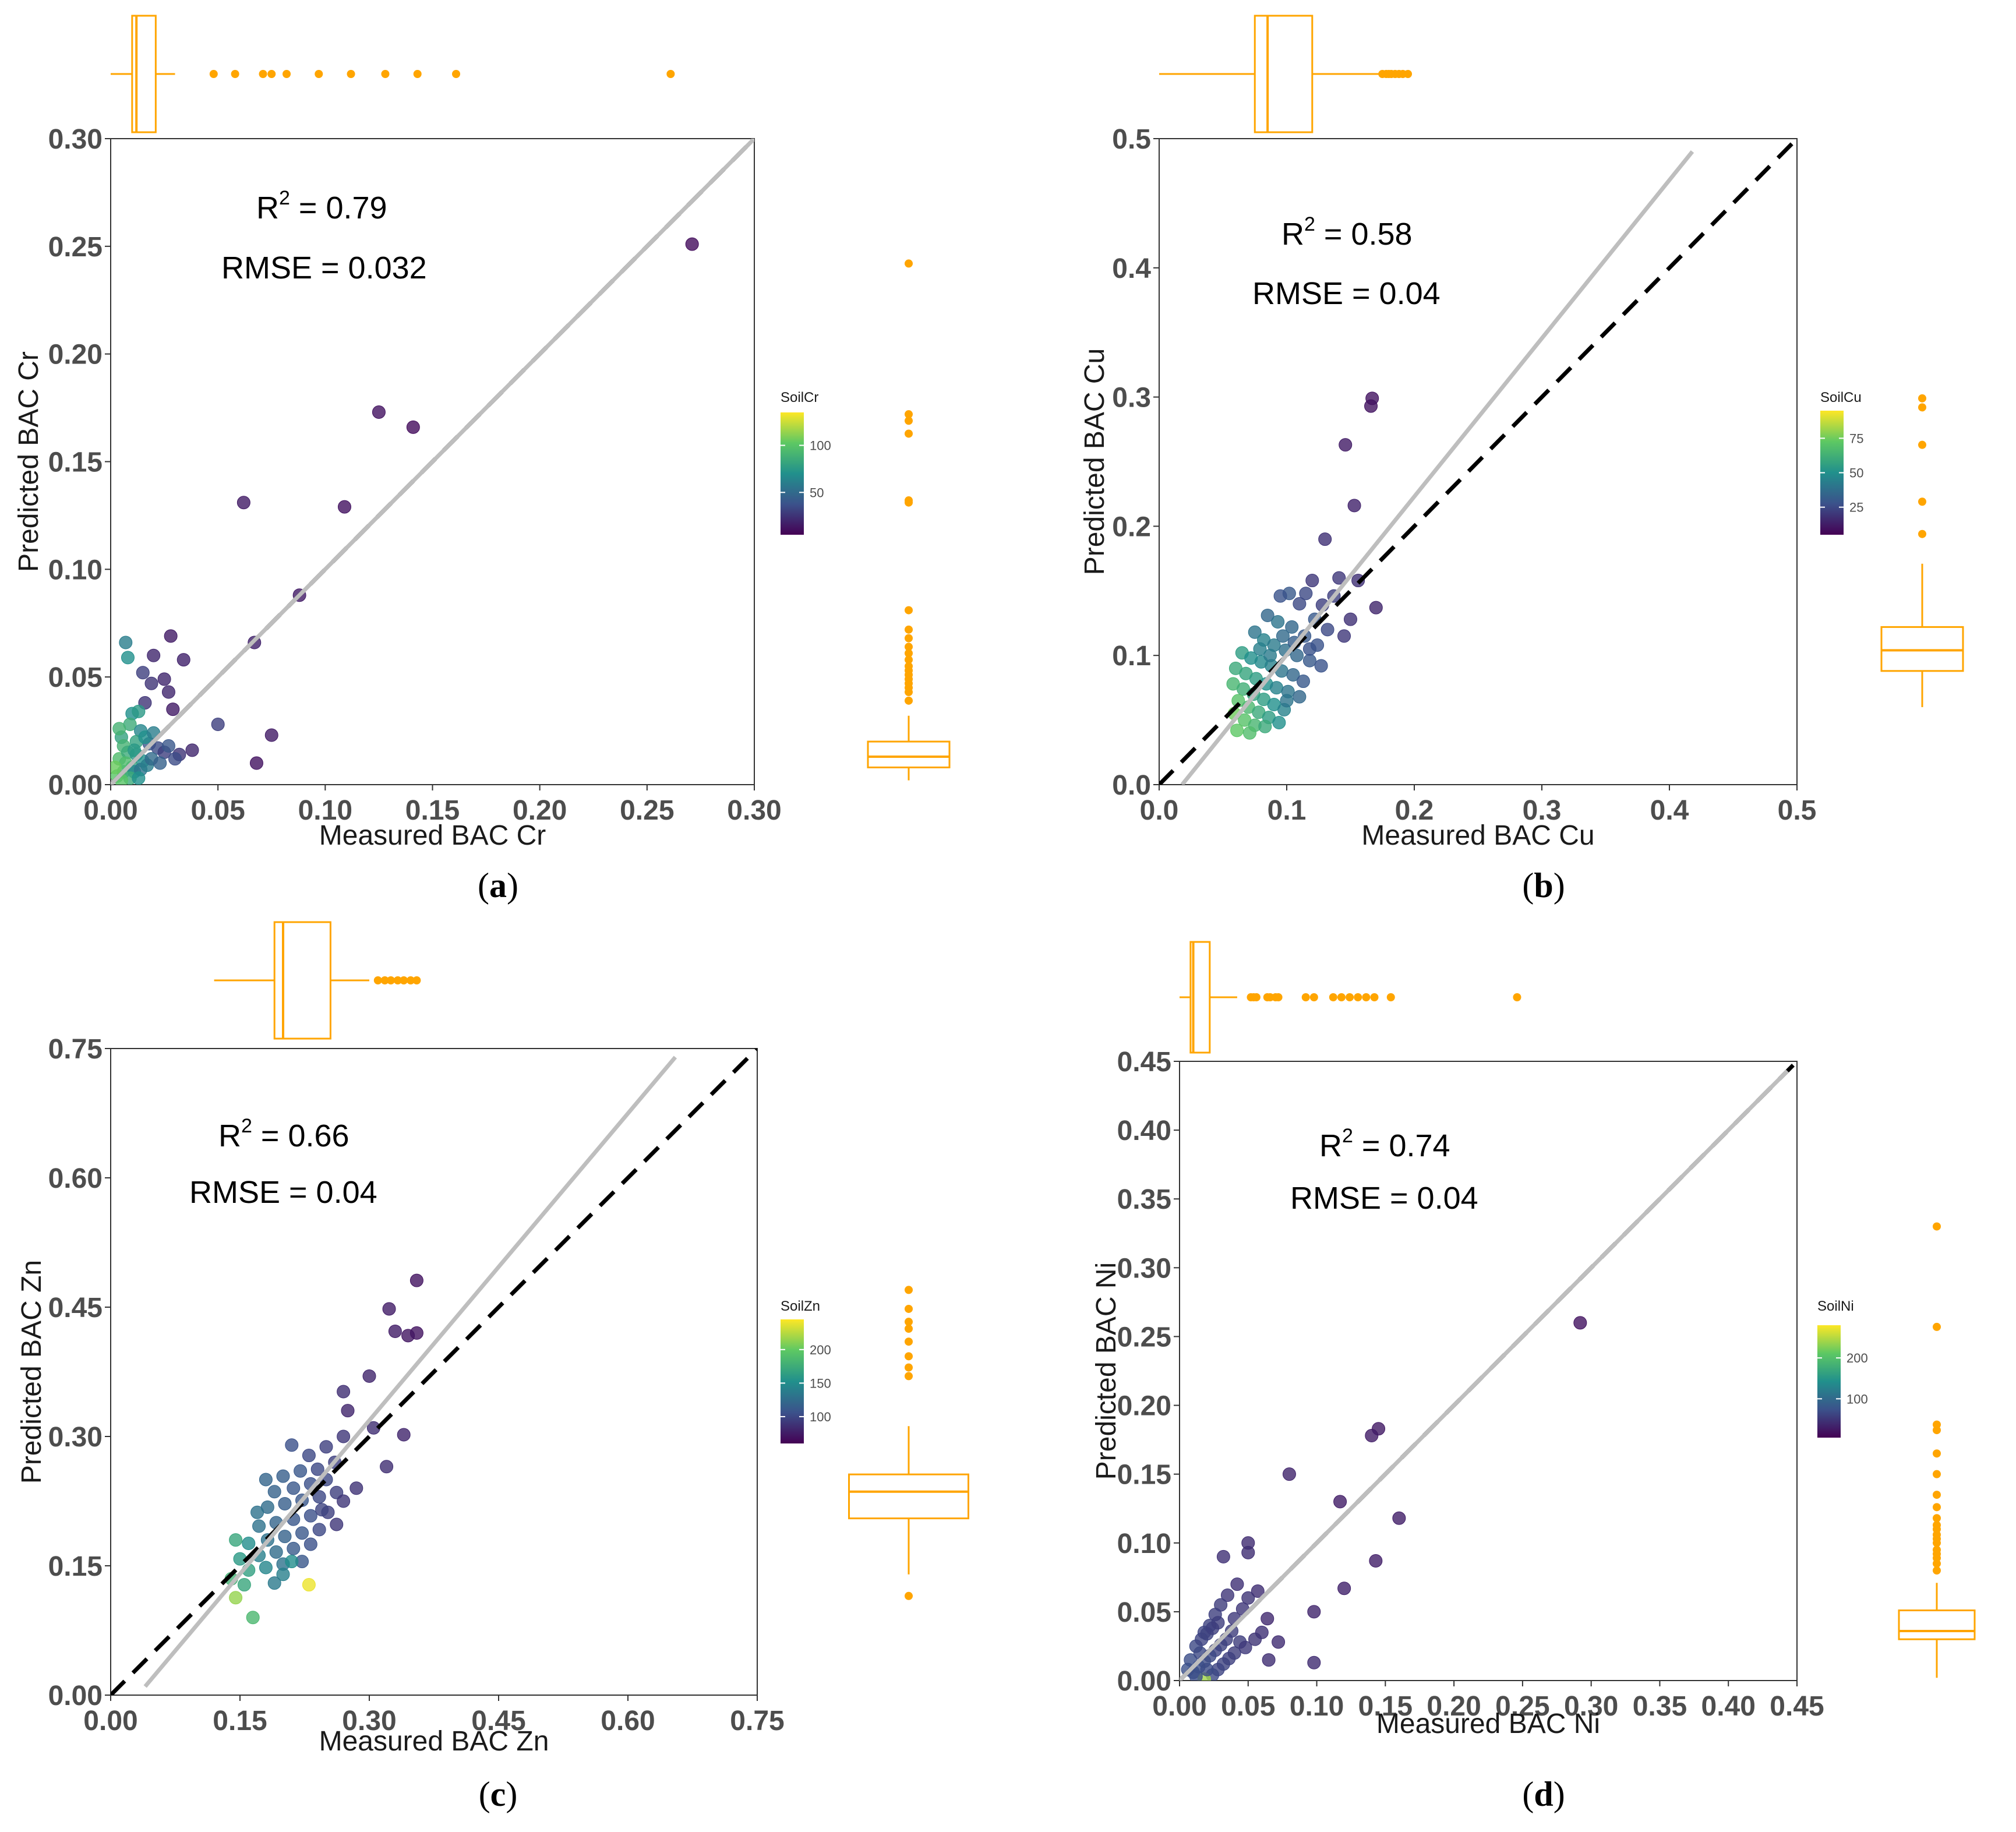 This screenshot has height=1832, width=2016. Describe the element at coordinates (75, 1050) in the screenshot. I see `y-tick-label: 0.75` at that location.